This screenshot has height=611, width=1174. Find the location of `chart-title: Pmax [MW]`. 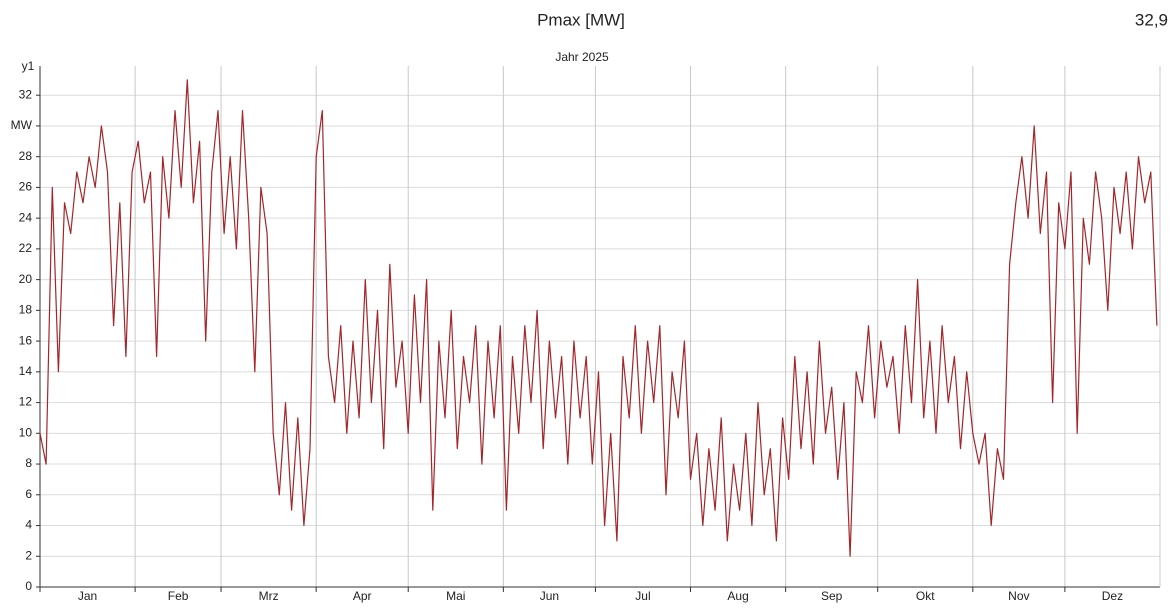

chart-title: Pmax [MW] is located at coordinates (581, 19).